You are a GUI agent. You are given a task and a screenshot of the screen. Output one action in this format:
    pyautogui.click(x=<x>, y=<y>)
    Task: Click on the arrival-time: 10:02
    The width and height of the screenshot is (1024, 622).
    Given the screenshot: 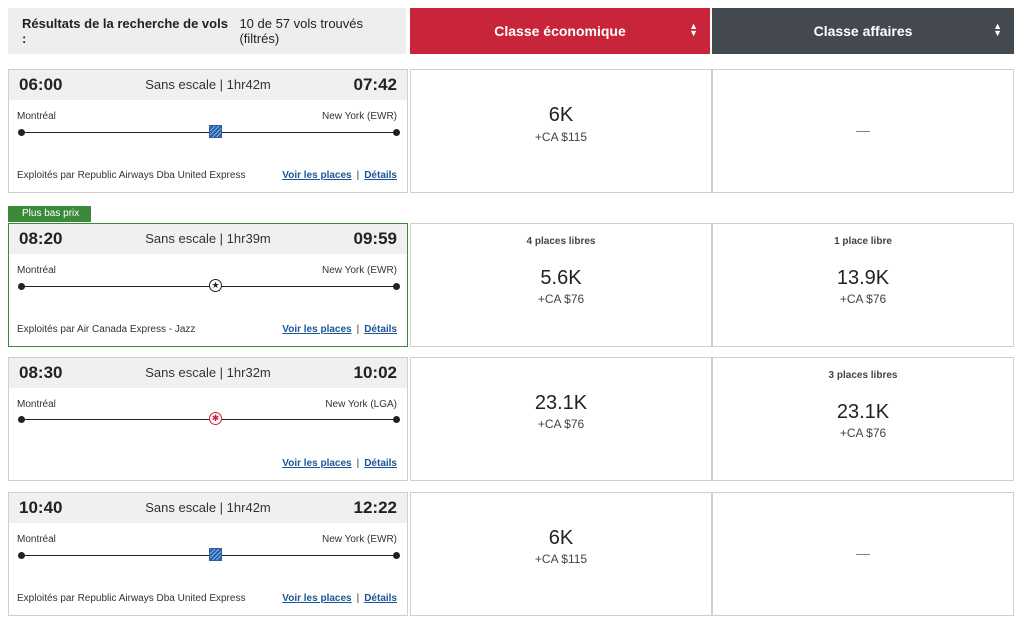 What is the action you would take?
    pyautogui.click(x=375, y=372)
    